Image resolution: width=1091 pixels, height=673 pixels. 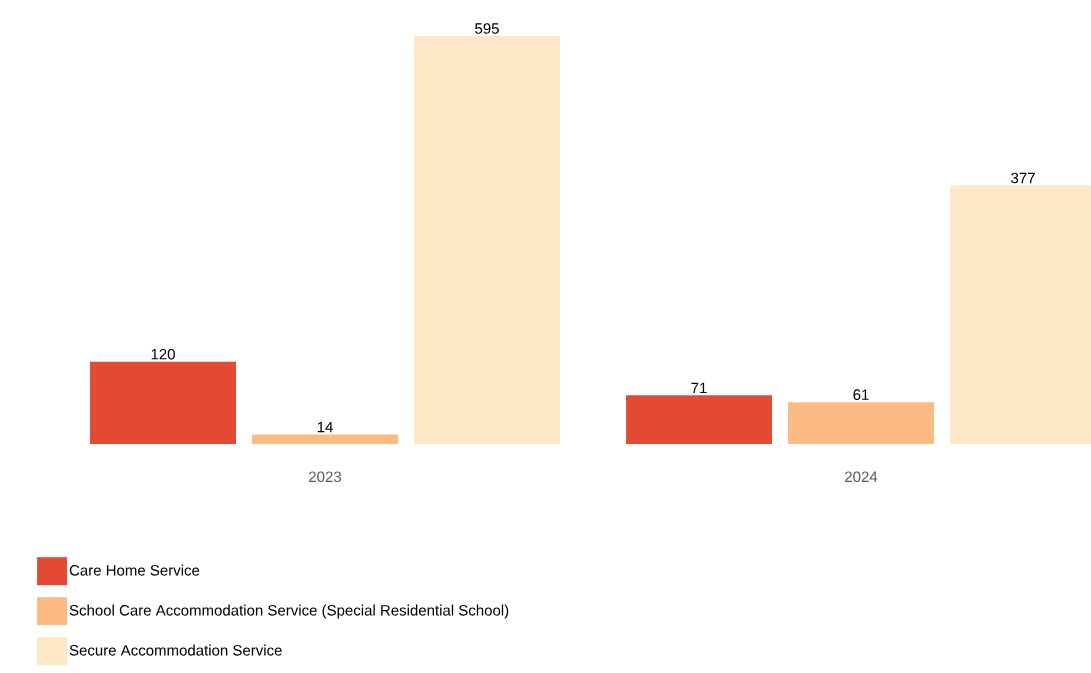 What do you see at coordinates (325, 427) in the screenshot?
I see `data-label: 14` at bounding box center [325, 427].